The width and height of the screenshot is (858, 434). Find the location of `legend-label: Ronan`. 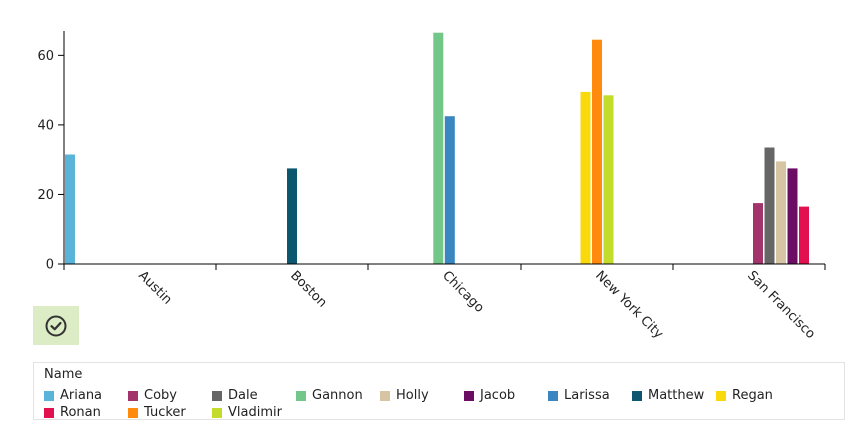

legend-label: Ronan is located at coordinates (80, 412).